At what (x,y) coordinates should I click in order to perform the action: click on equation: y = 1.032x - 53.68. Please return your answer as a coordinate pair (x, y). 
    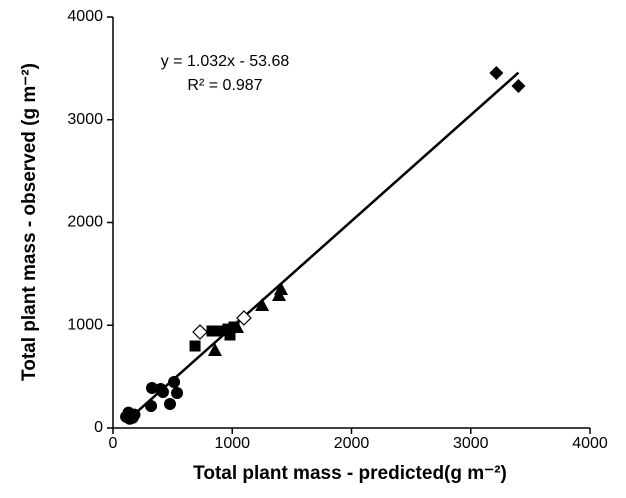
    Looking at the image, I should click on (225, 61).